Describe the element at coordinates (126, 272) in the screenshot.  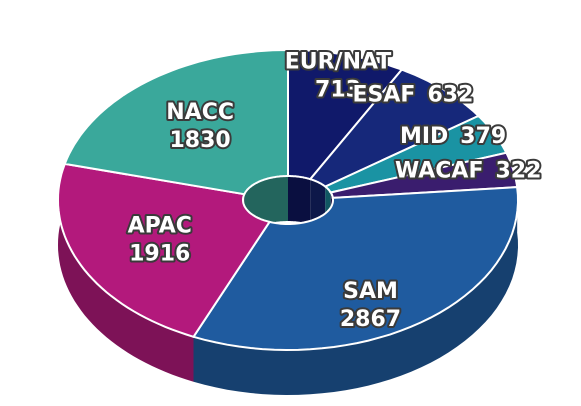
I see `slice-side` at that location.